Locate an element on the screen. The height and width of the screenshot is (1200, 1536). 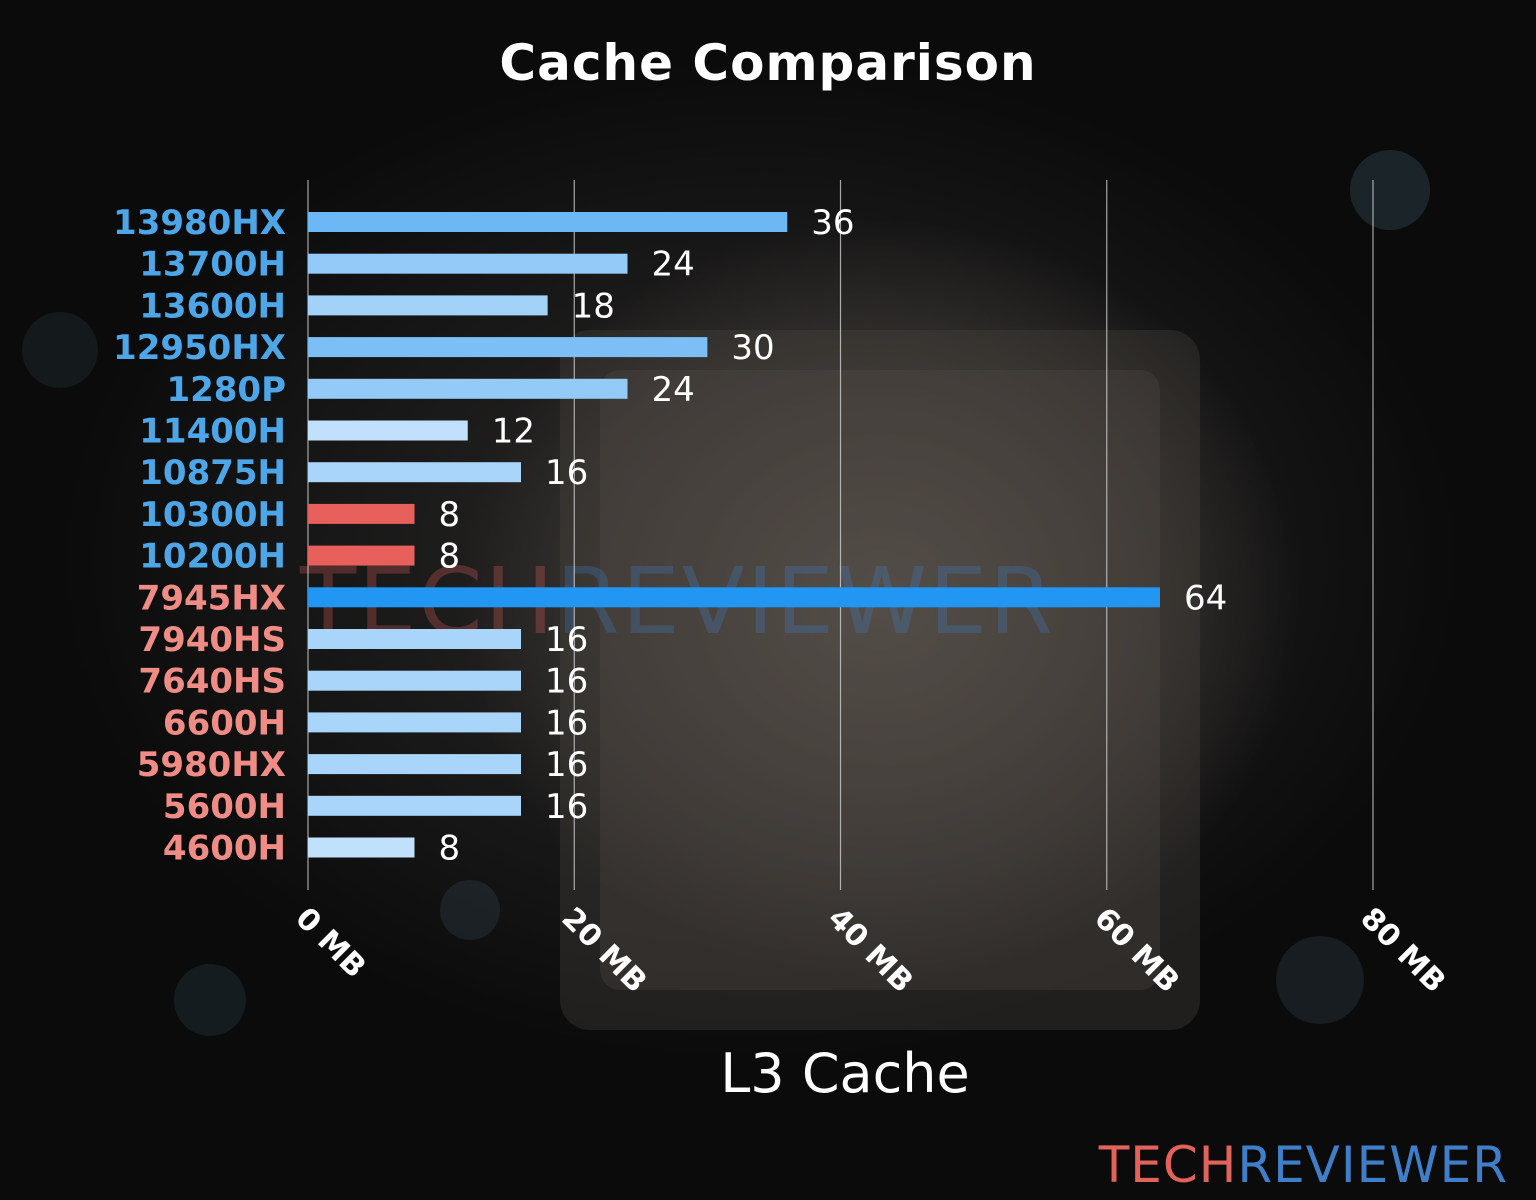
value-label: 30 is located at coordinates (752, 348).